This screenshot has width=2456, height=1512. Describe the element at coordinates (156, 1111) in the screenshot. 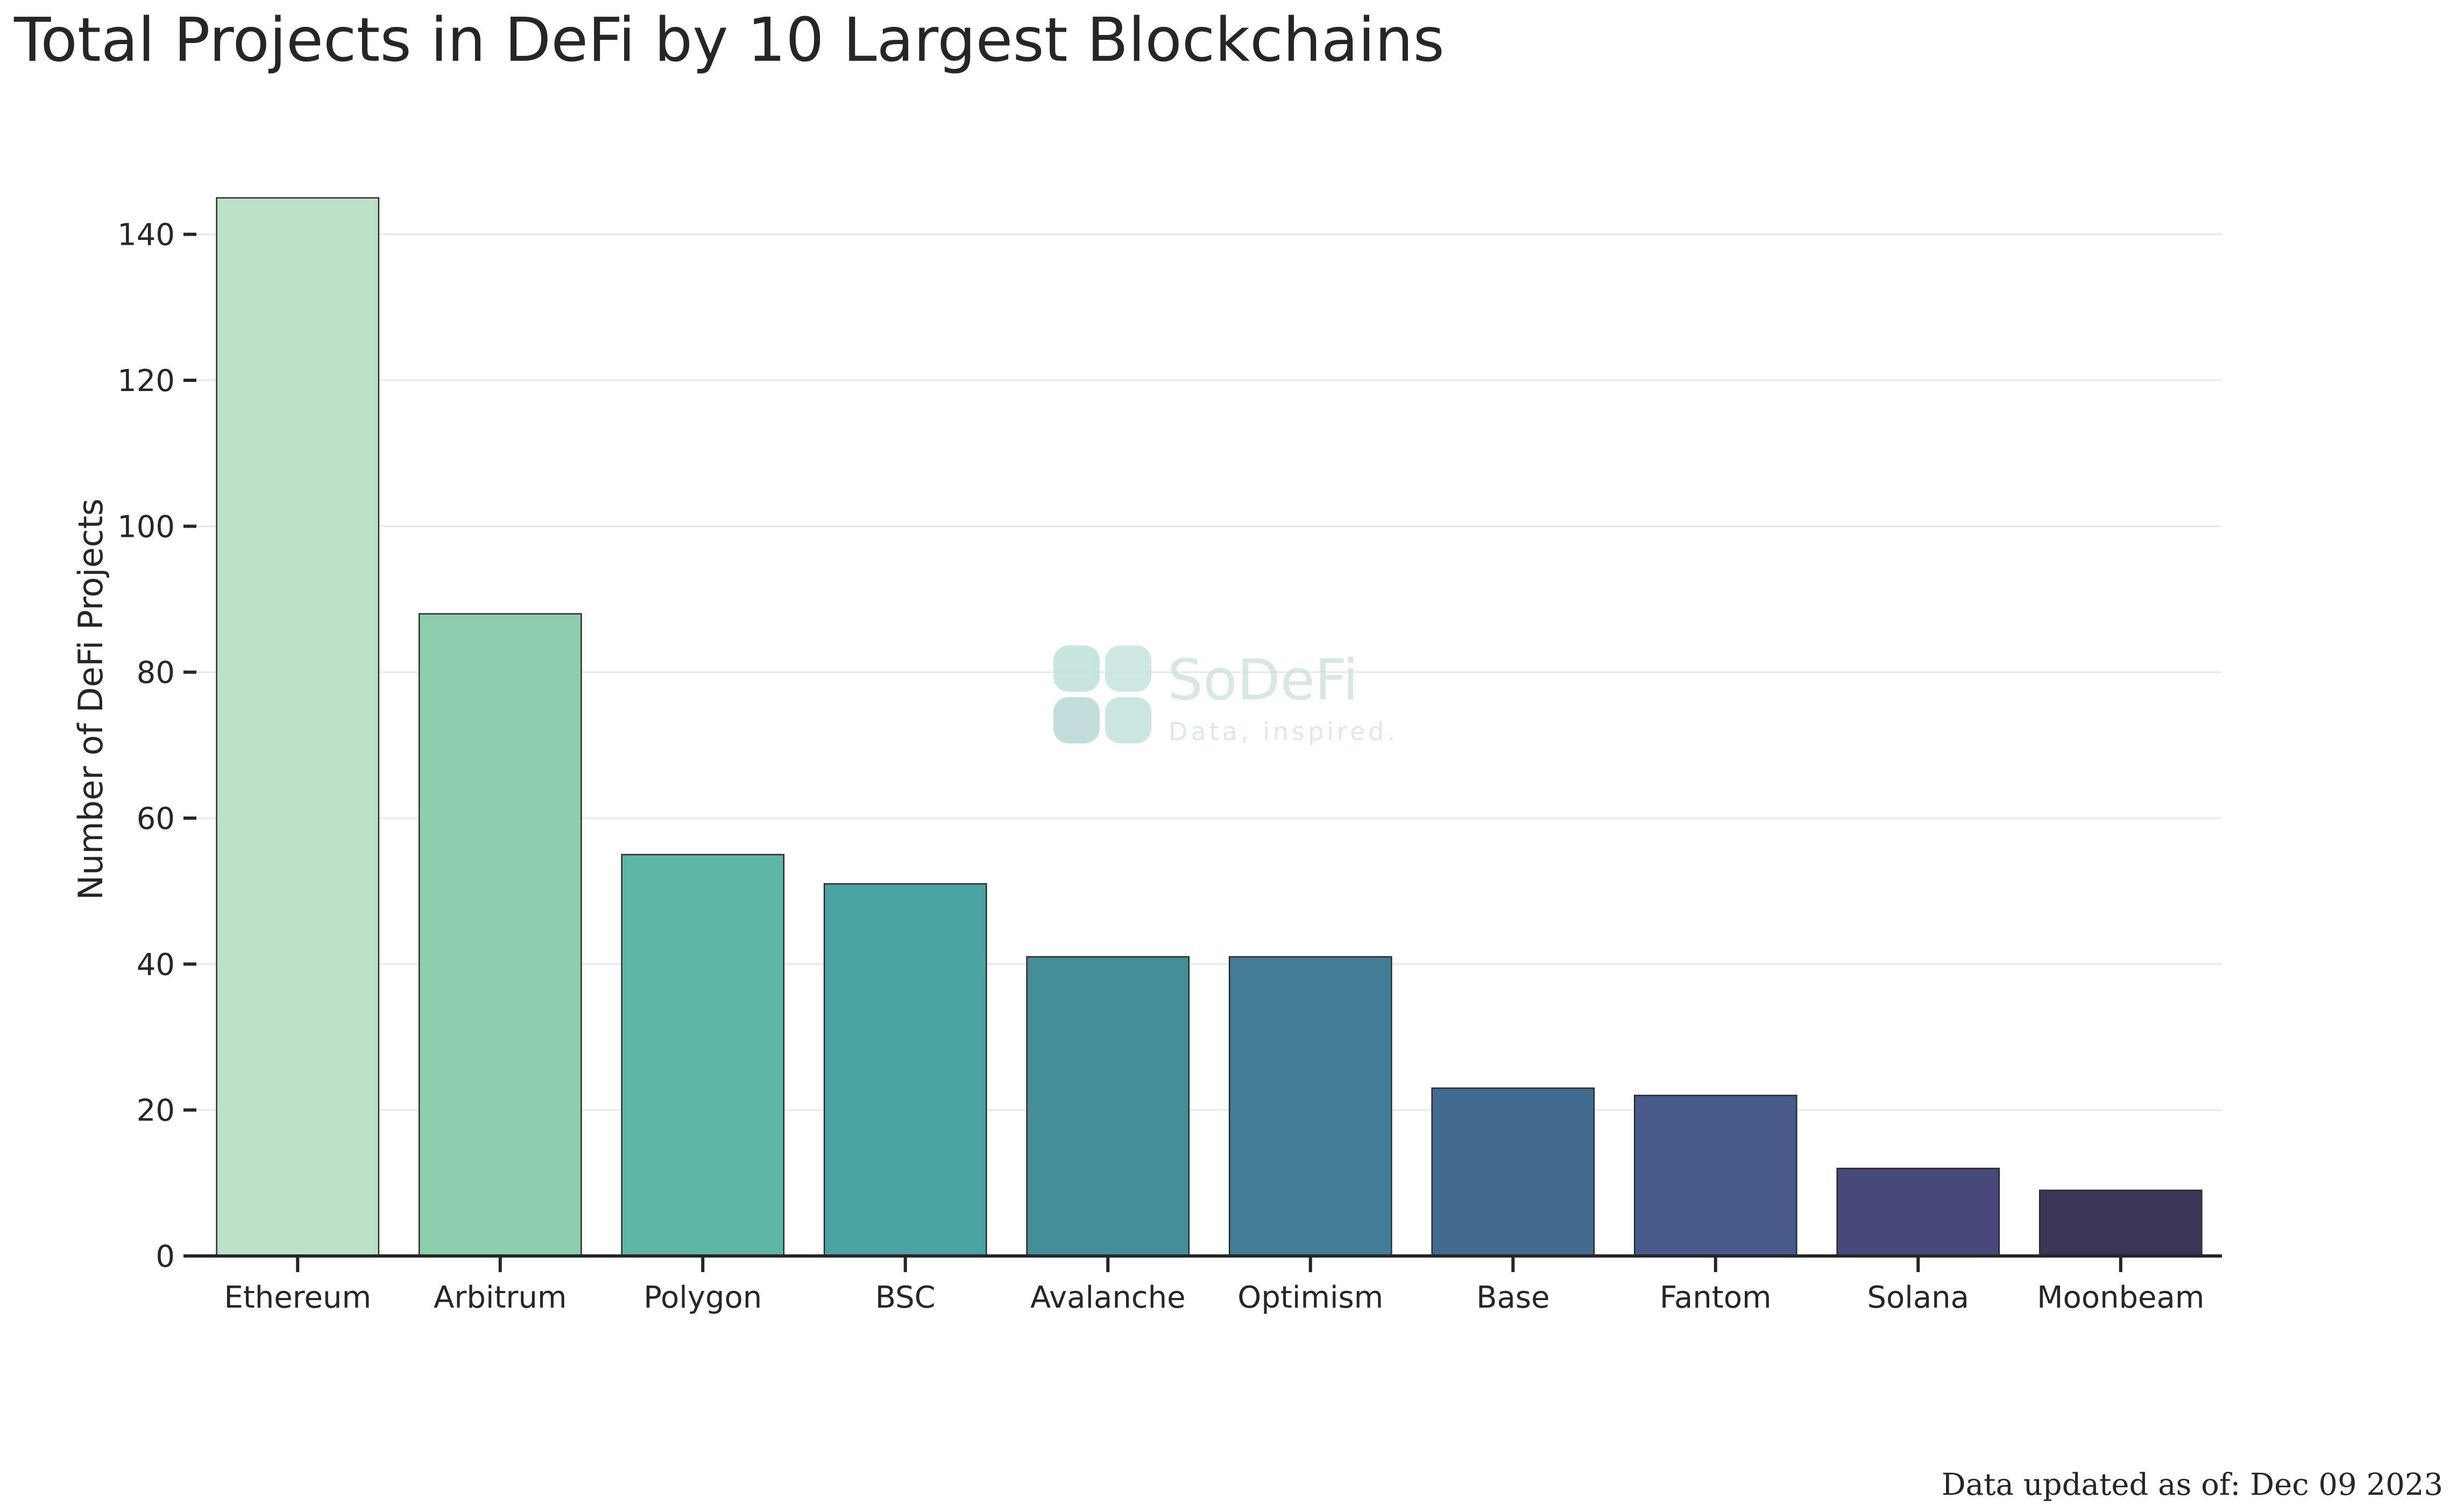

I see `y-tick-label: 20` at that location.